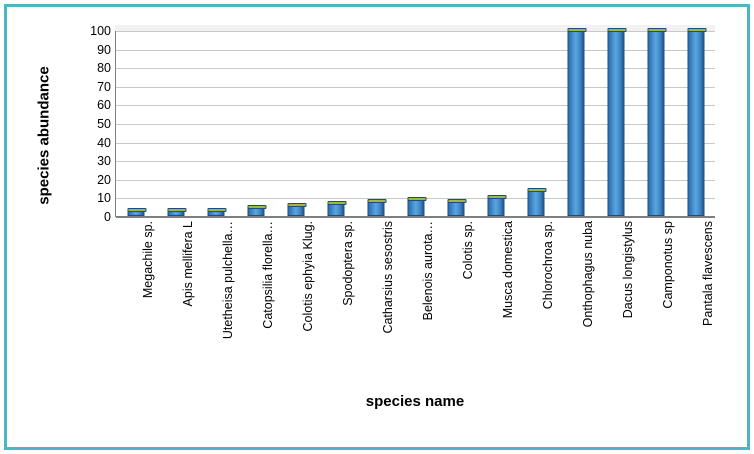 The image size is (754, 454). I want to click on y-axis-tick-label: 80, so click(104, 68).